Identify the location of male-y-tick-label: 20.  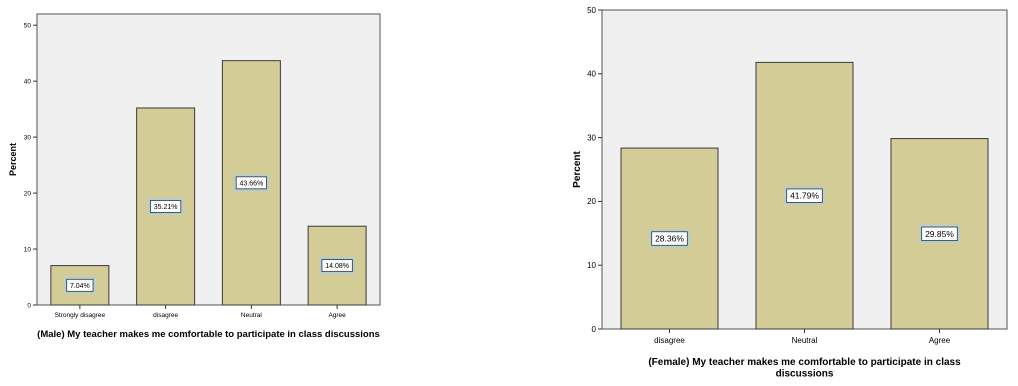
(28, 193).